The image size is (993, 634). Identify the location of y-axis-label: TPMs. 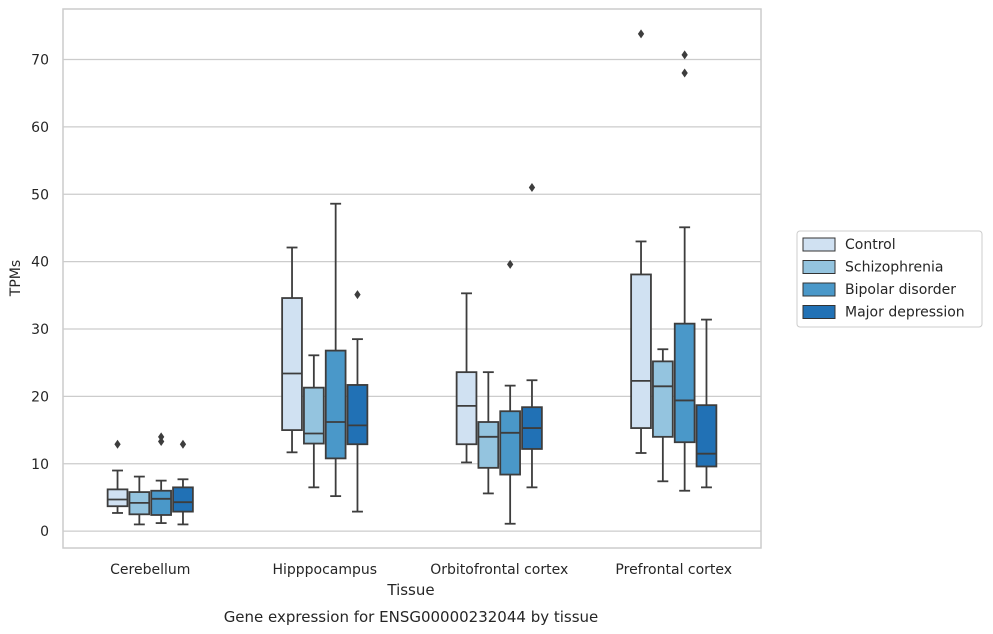
(16, 278).